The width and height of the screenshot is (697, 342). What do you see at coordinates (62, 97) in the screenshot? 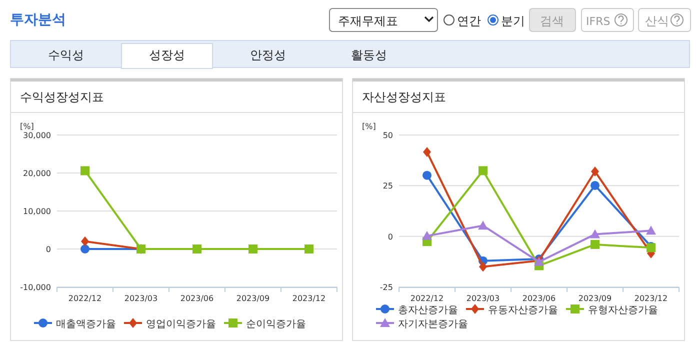
I see `chart-title: 수익성장성지표` at bounding box center [62, 97].